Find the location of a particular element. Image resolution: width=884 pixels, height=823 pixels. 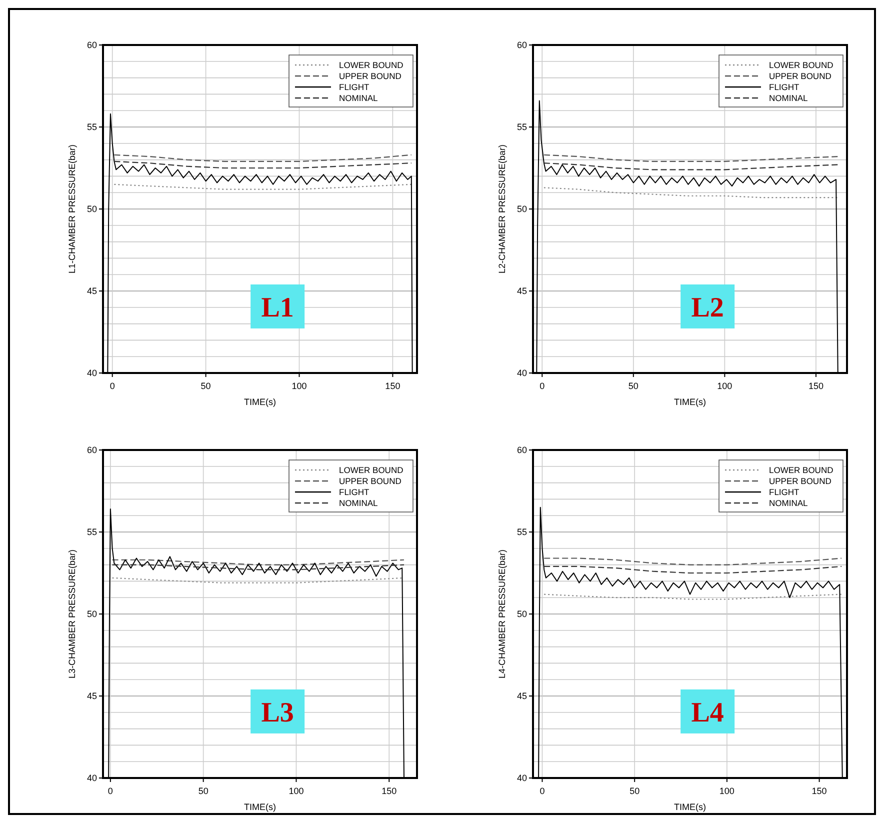

annotation: L1 is located at coordinates (277, 308).